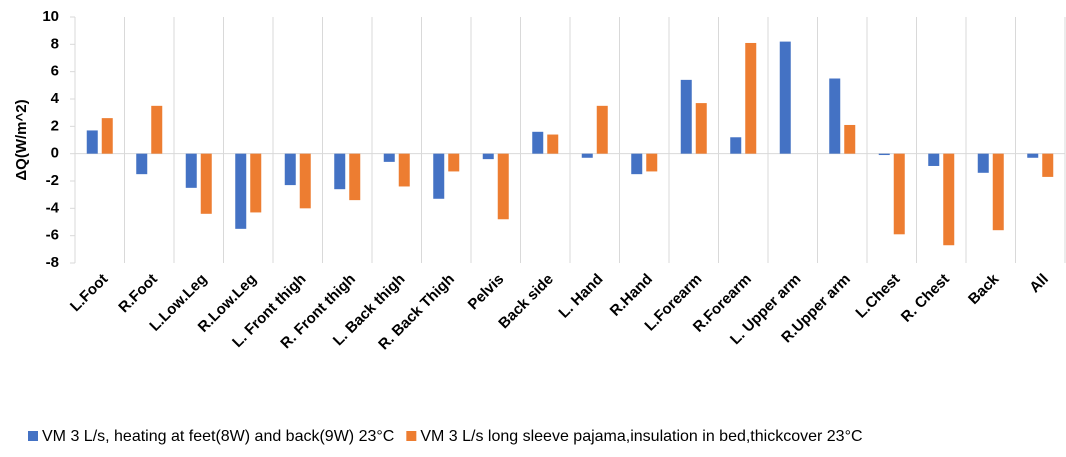 The width and height of the screenshot is (1066, 457). Describe the element at coordinates (55, 98) in the screenshot. I see `y-tick-label: 4` at that location.